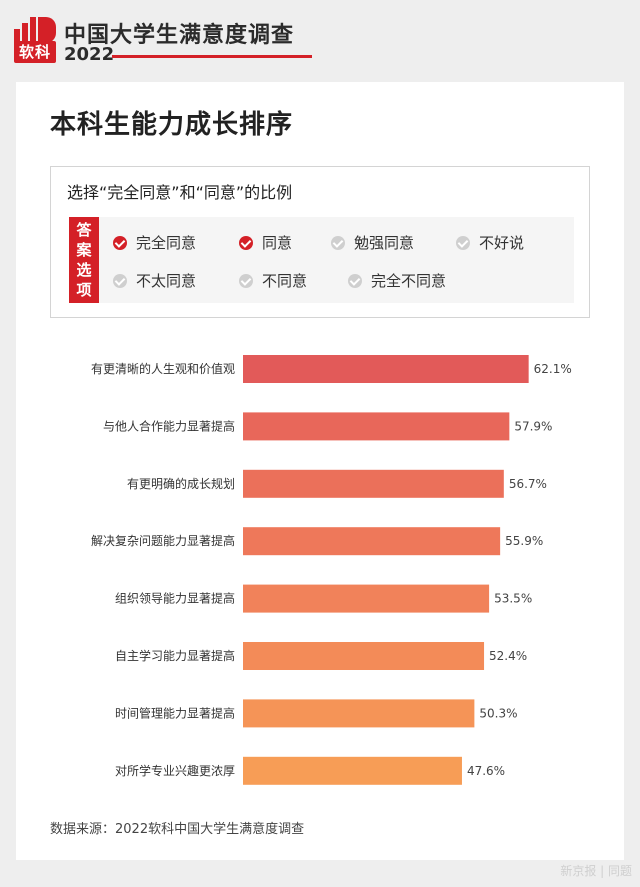  What do you see at coordinates (336, 260) in the screenshot?
I see `answer-options: 完全同意 同意 勉强同意 不好说 不太同意 不同意` at bounding box center [336, 260].